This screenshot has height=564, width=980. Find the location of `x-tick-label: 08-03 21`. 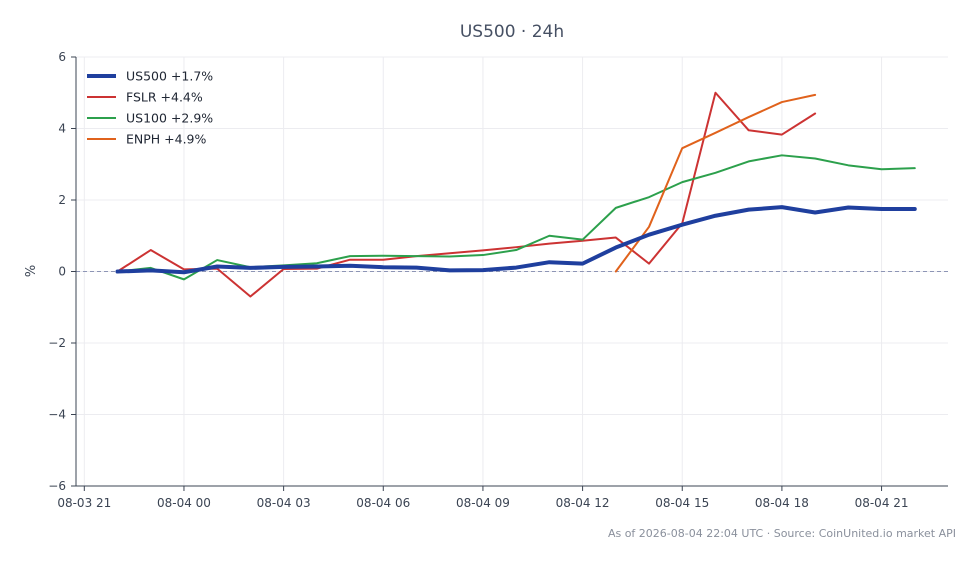

x-tick-label: 08-03 21 is located at coordinates (84, 503).